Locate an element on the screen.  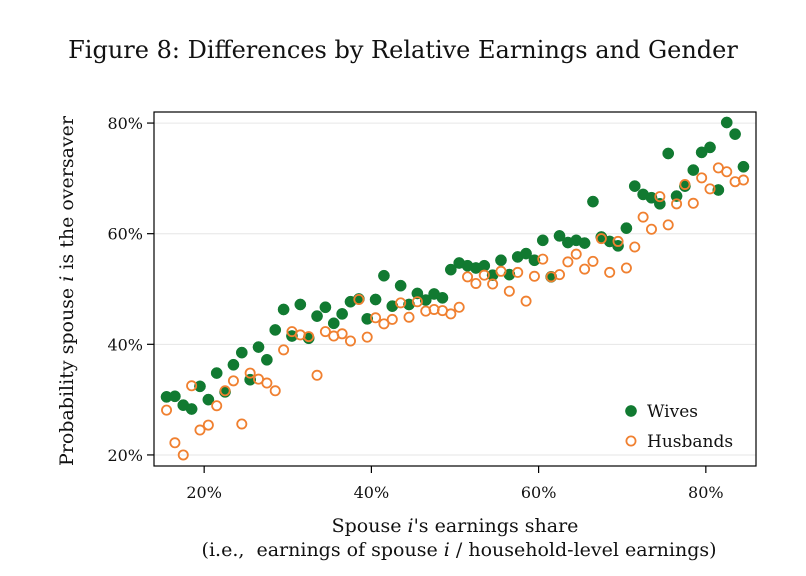
y-axis-ticks: 20% 40% 60% 80% is located at coordinates (130, 289).